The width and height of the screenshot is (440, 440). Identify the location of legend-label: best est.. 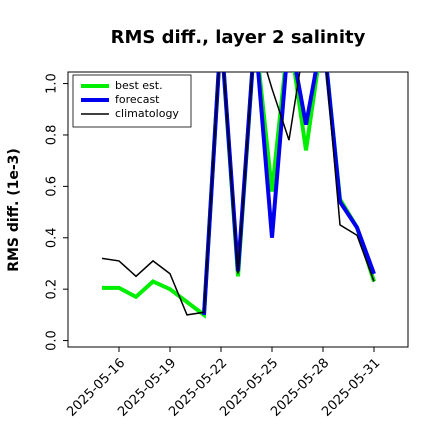
(139, 85).